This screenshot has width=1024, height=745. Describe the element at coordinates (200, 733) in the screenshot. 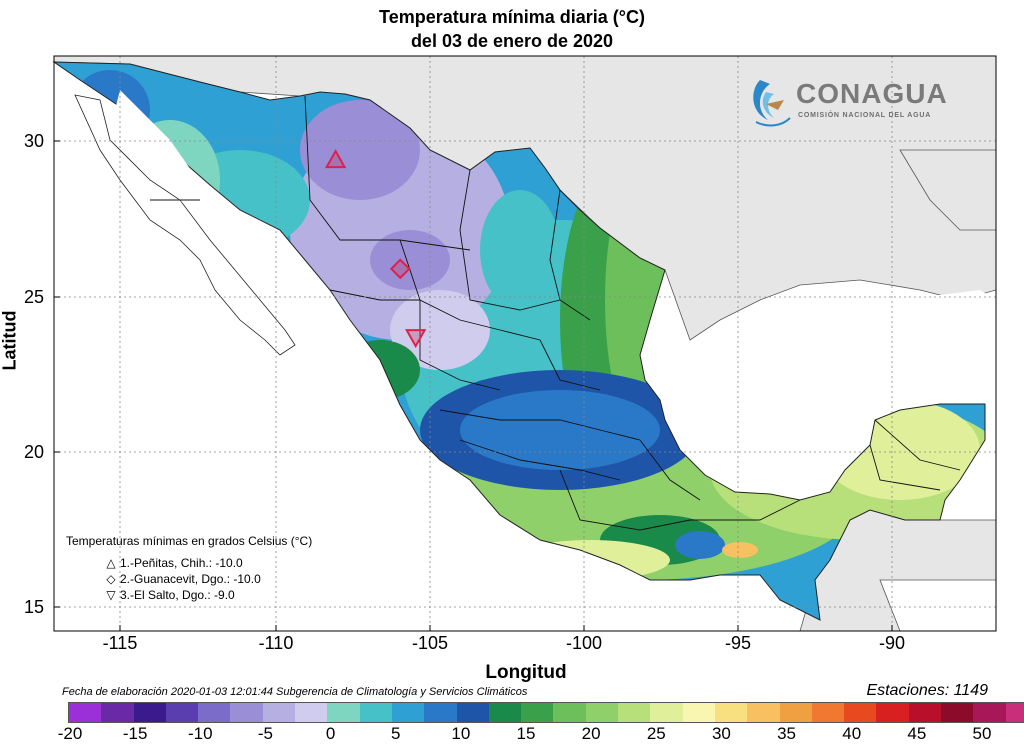

I see `colorbar-label: -10` at that location.